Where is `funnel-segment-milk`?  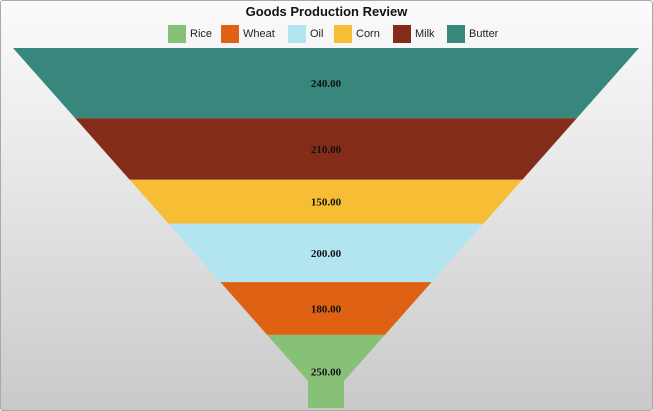
funnel-segment-milk is located at coordinates (326, 149).